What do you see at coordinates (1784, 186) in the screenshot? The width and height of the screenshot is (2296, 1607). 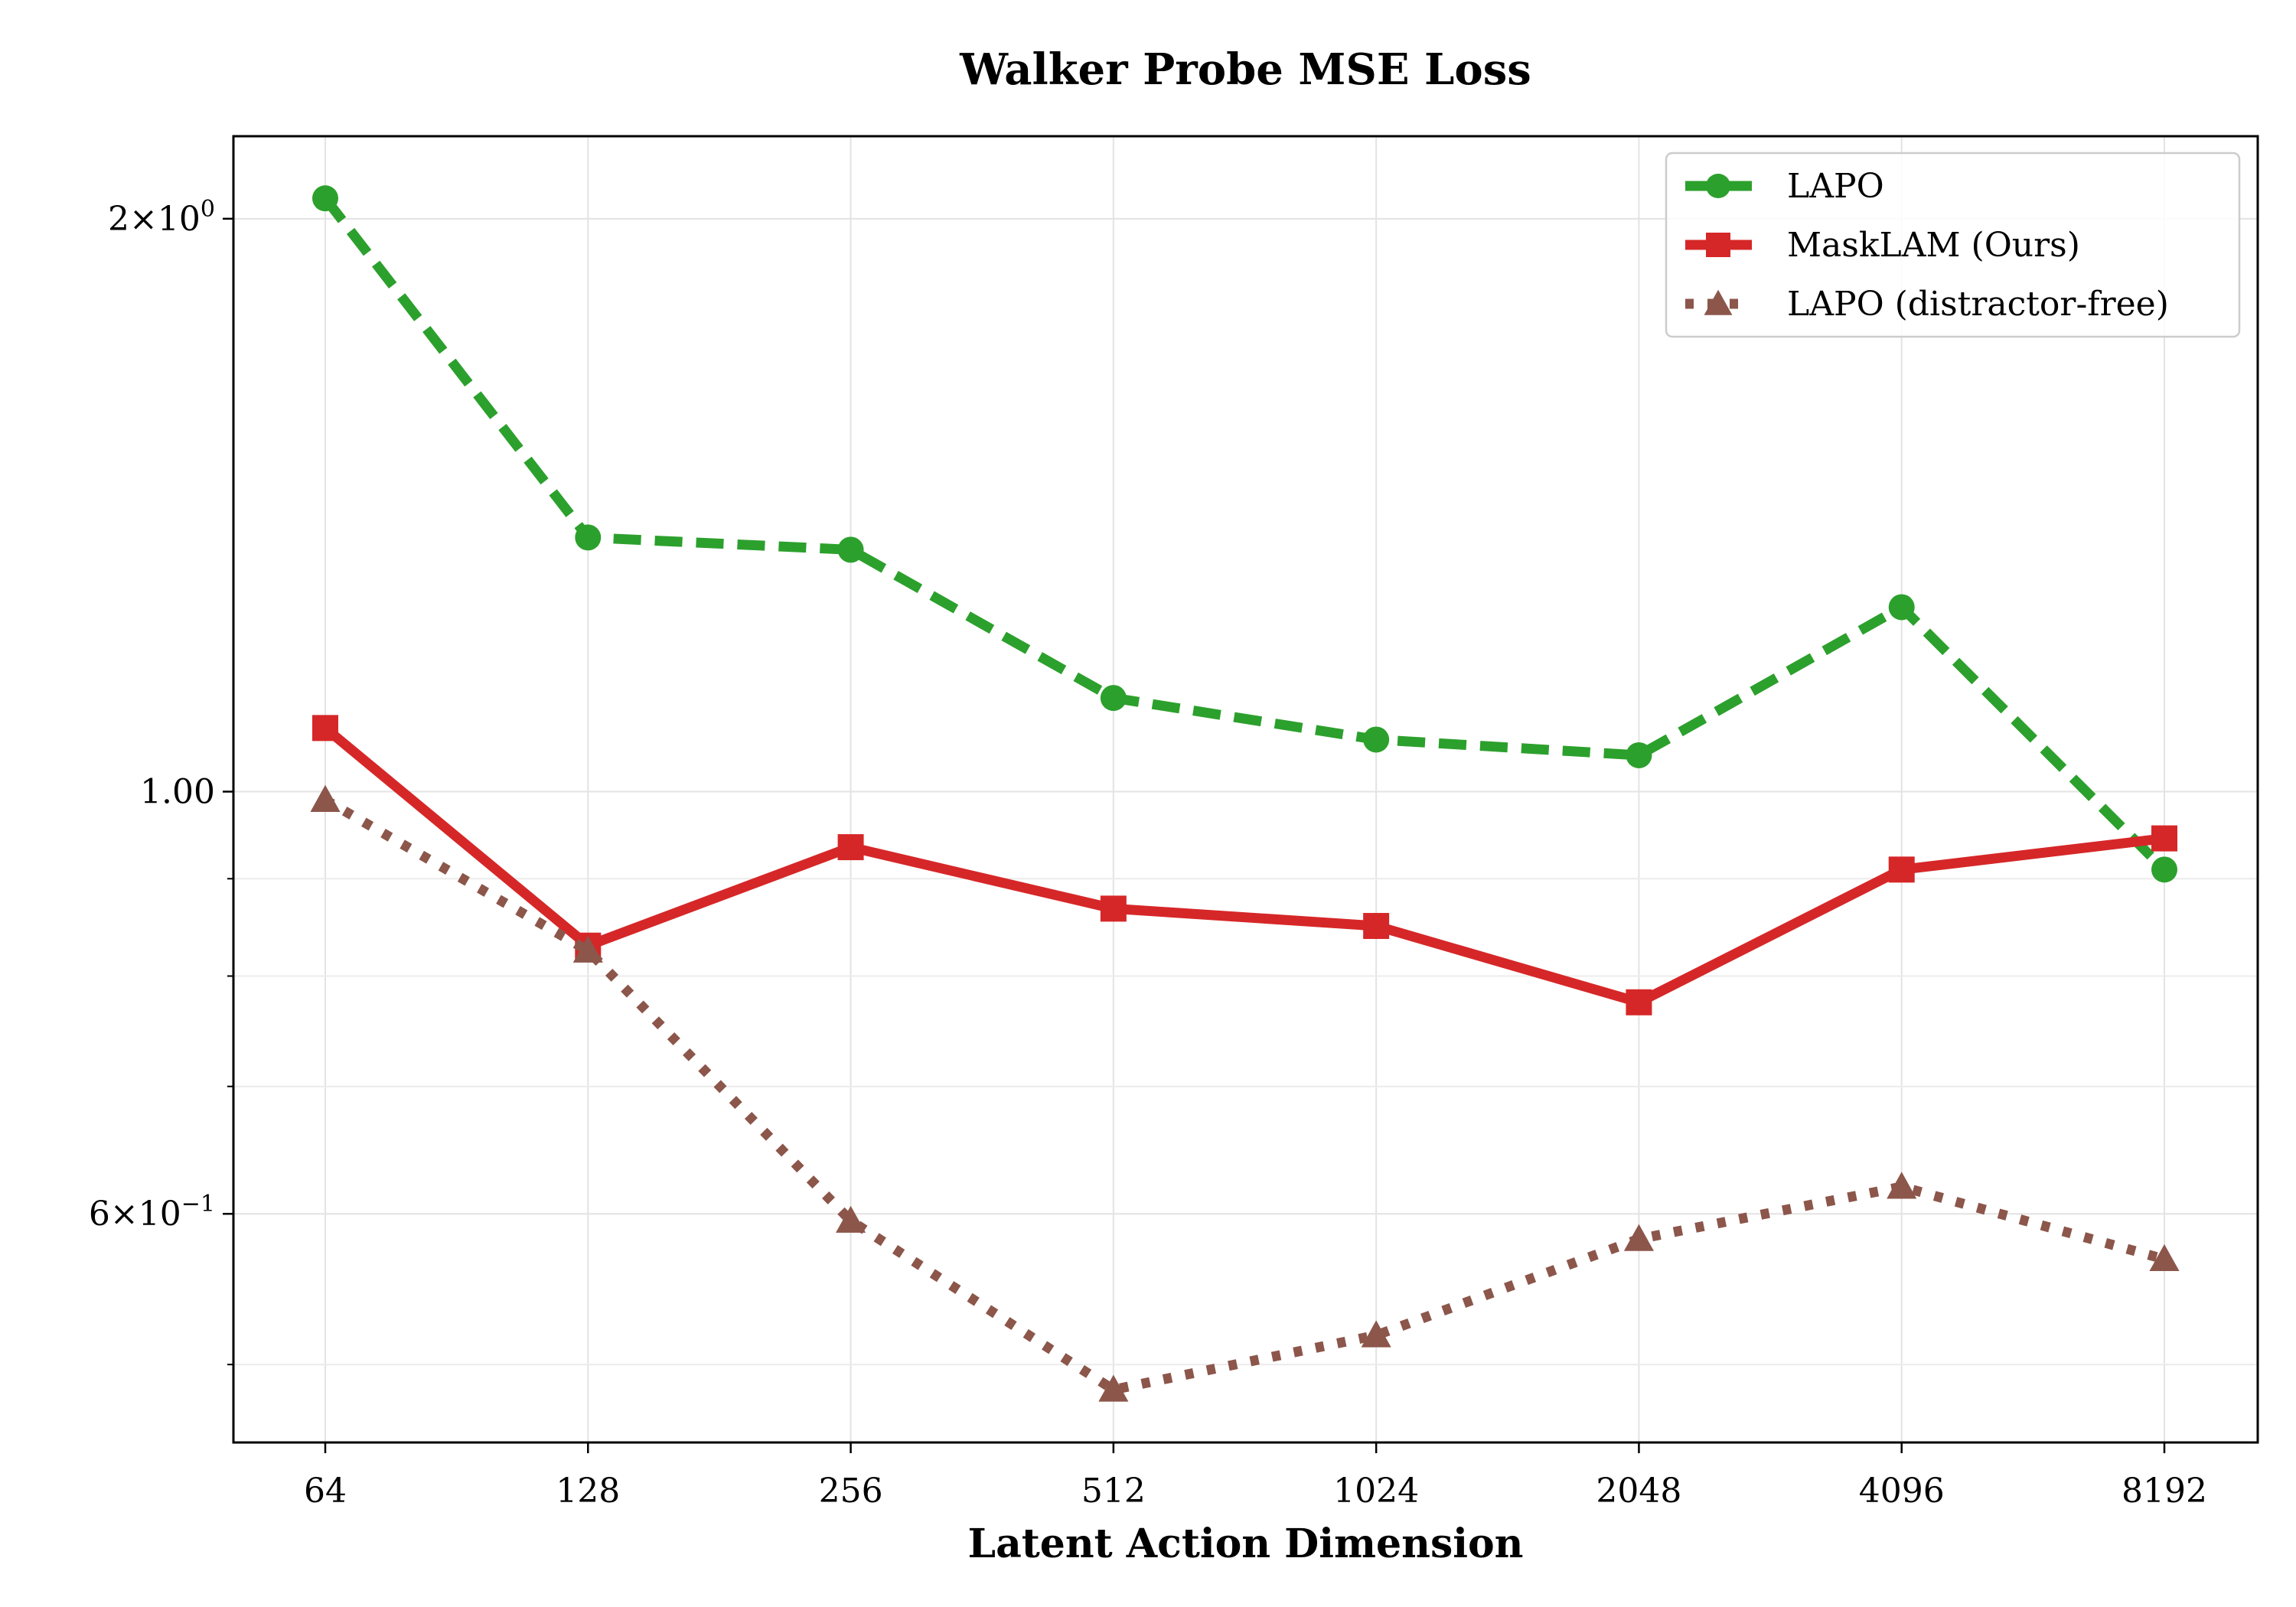 I see `legend-item: LAPO` at bounding box center [1784, 186].